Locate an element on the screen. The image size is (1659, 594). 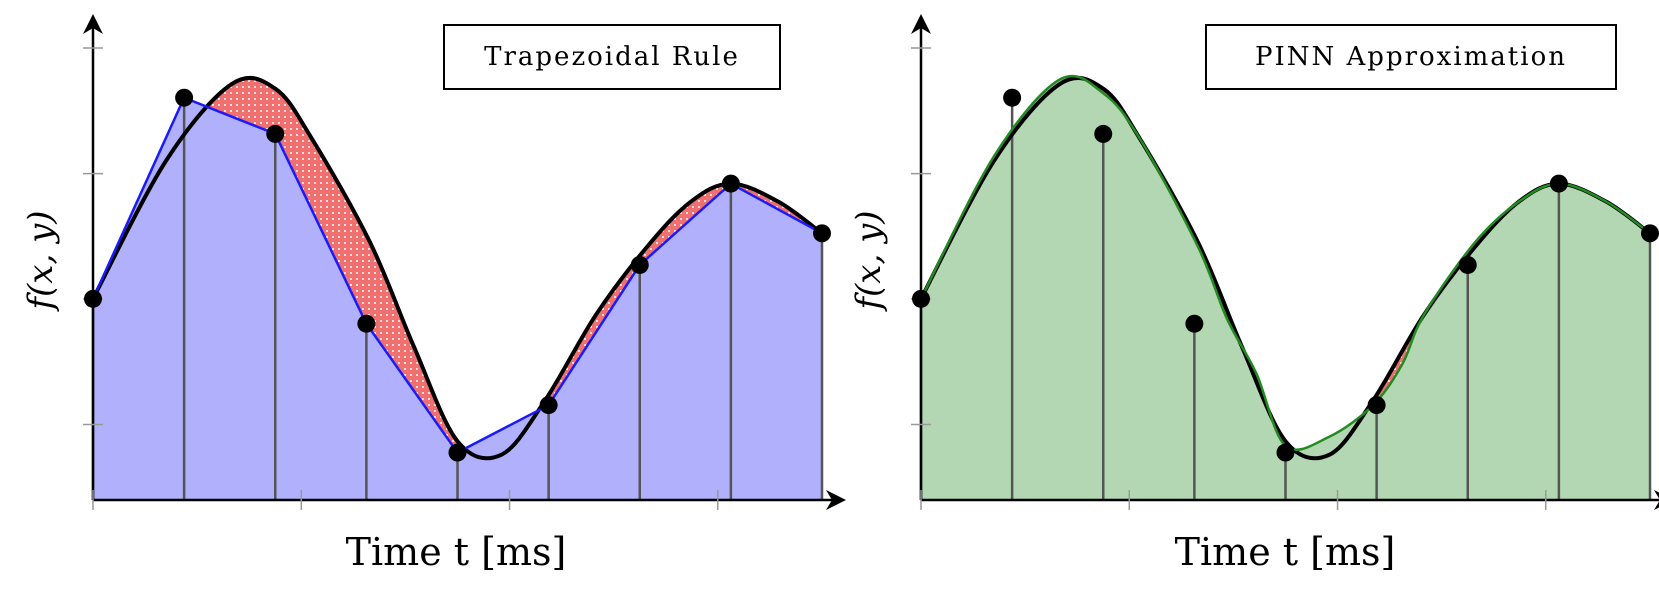
legend-box: Trapezoidal Rule is located at coordinates (612, 57).